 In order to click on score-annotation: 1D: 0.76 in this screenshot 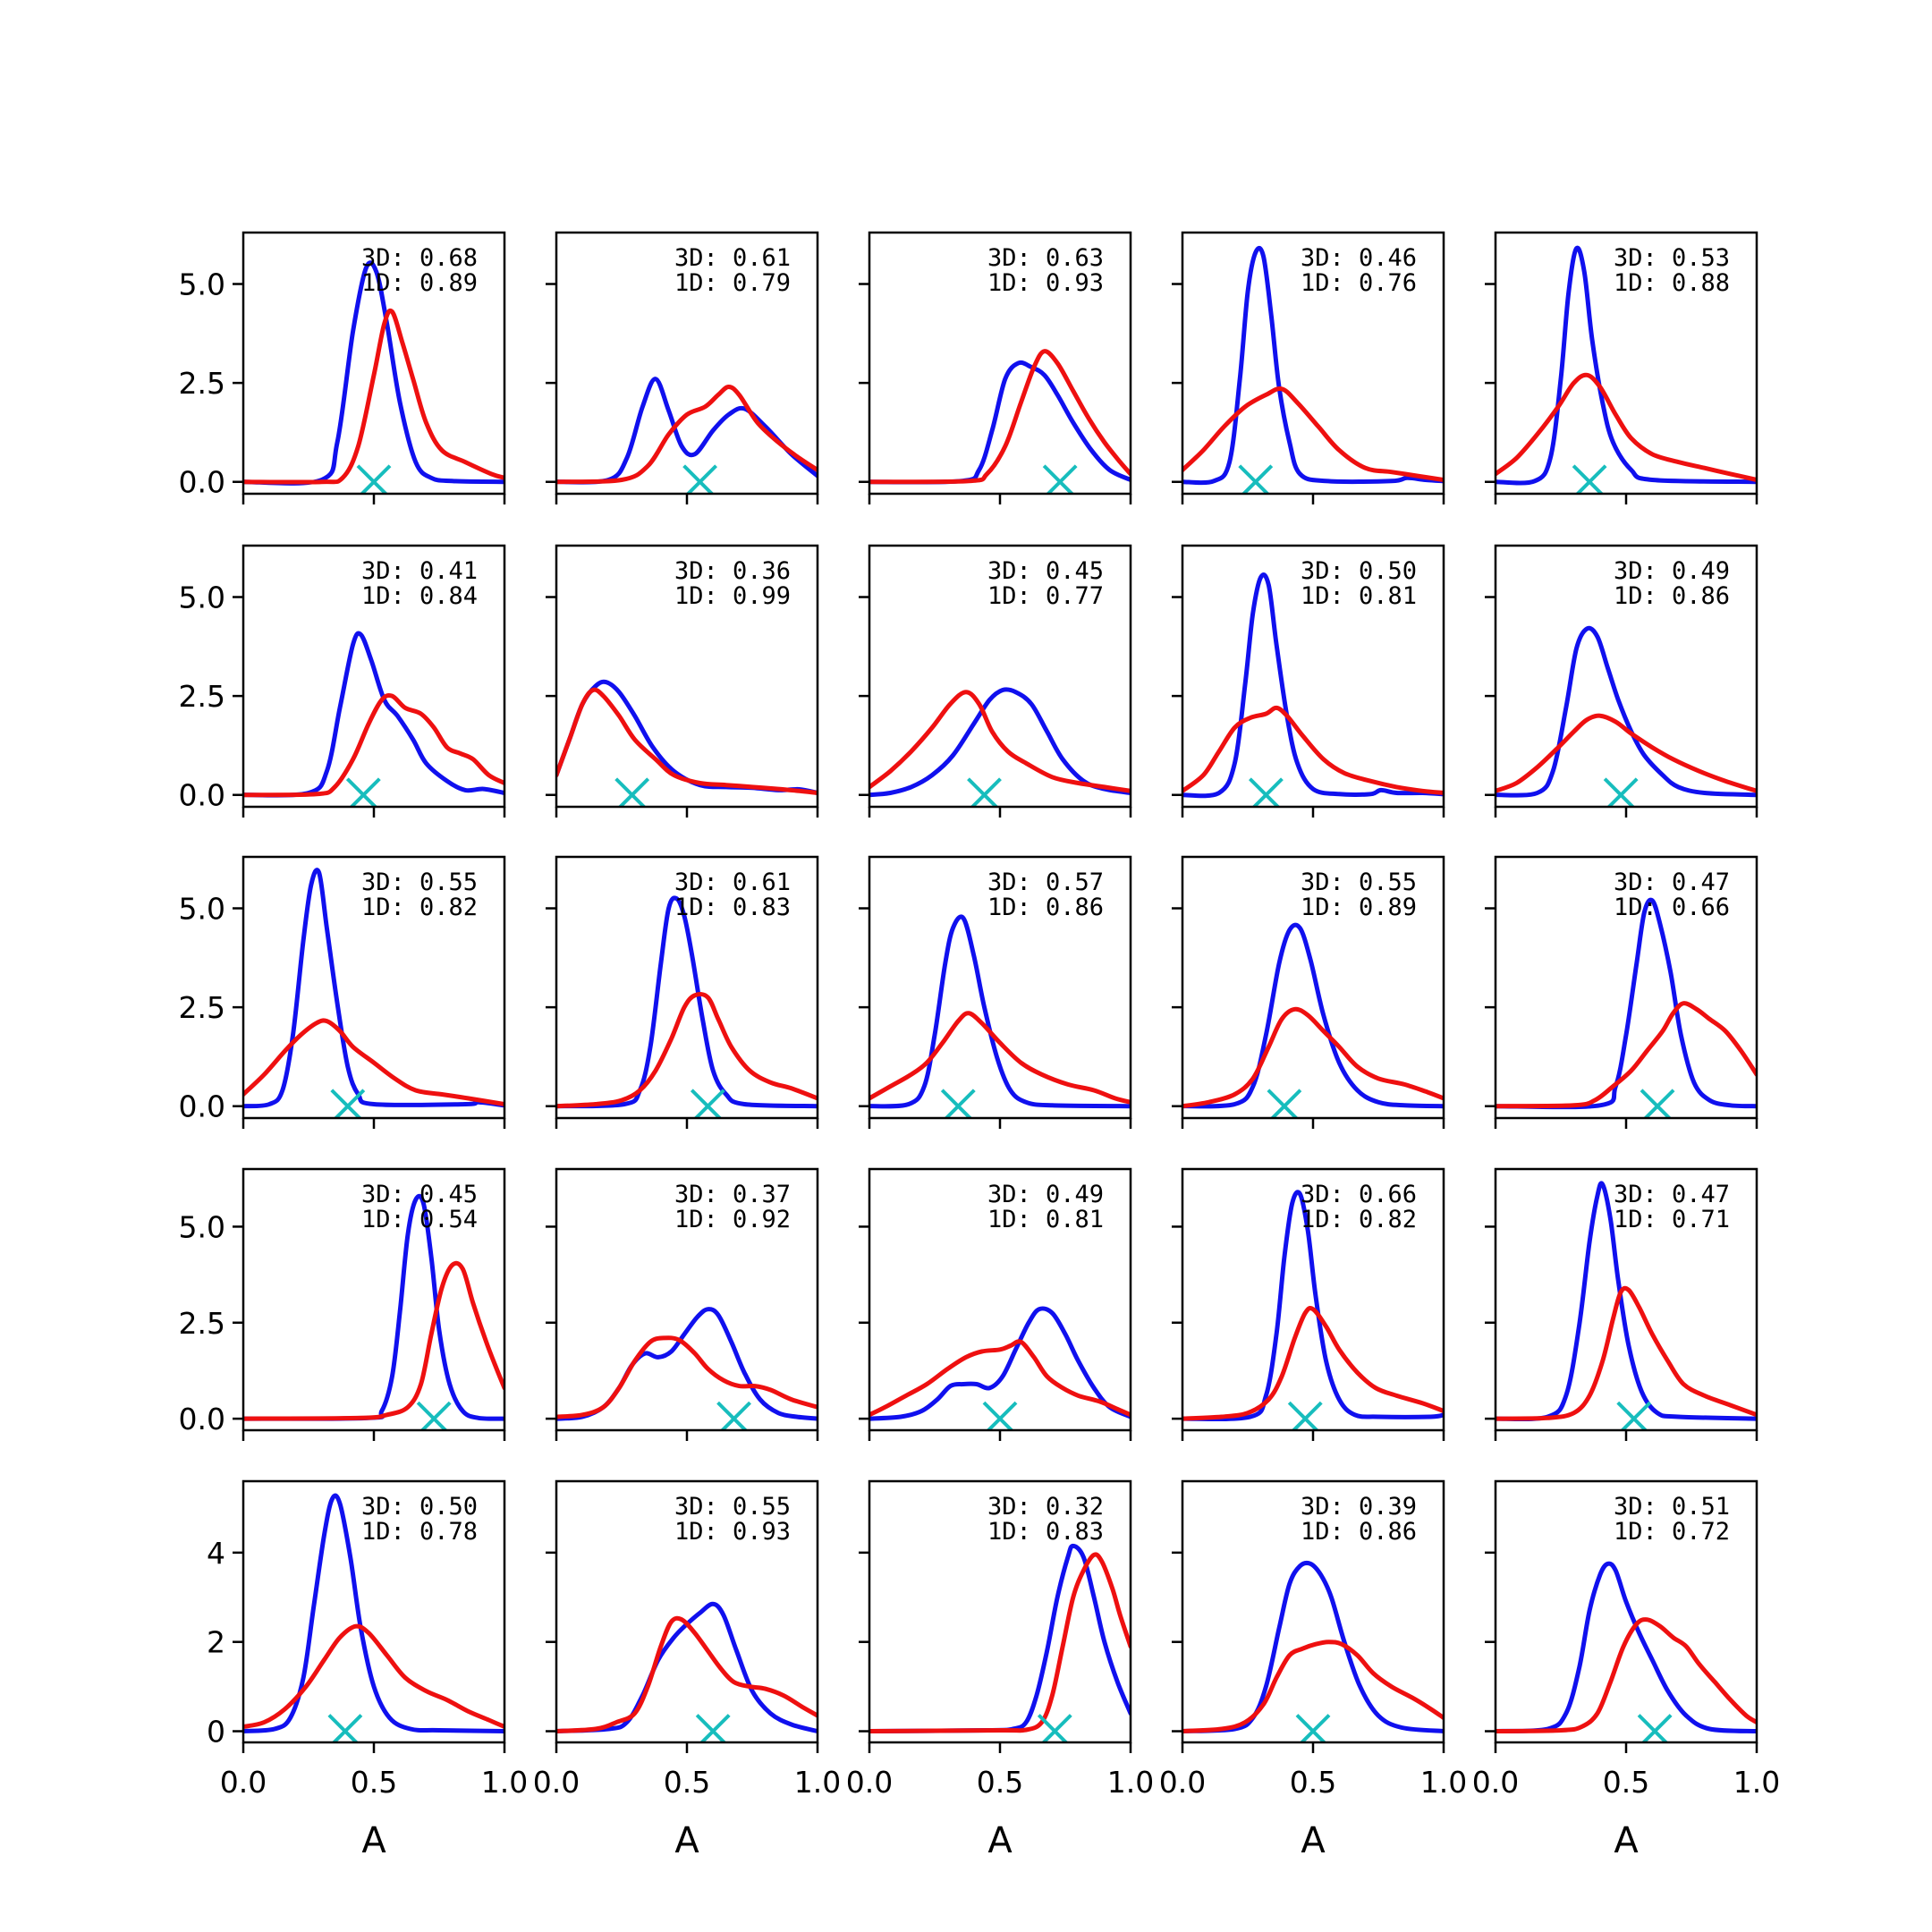, I will do `click(1359, 283)`.